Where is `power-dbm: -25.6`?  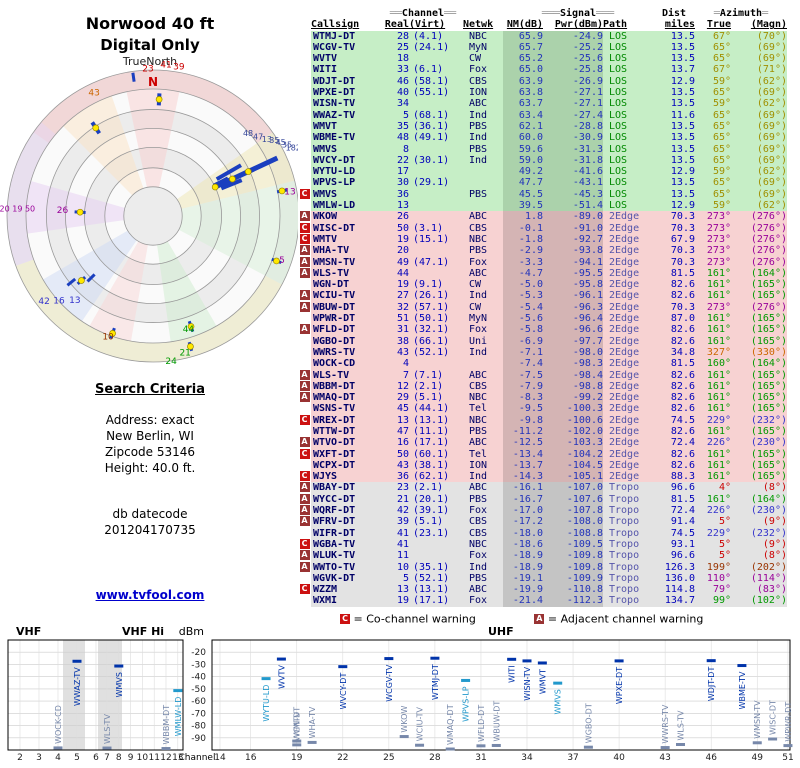
power-dbm: -25.6 is located at coordinates (573, 59).